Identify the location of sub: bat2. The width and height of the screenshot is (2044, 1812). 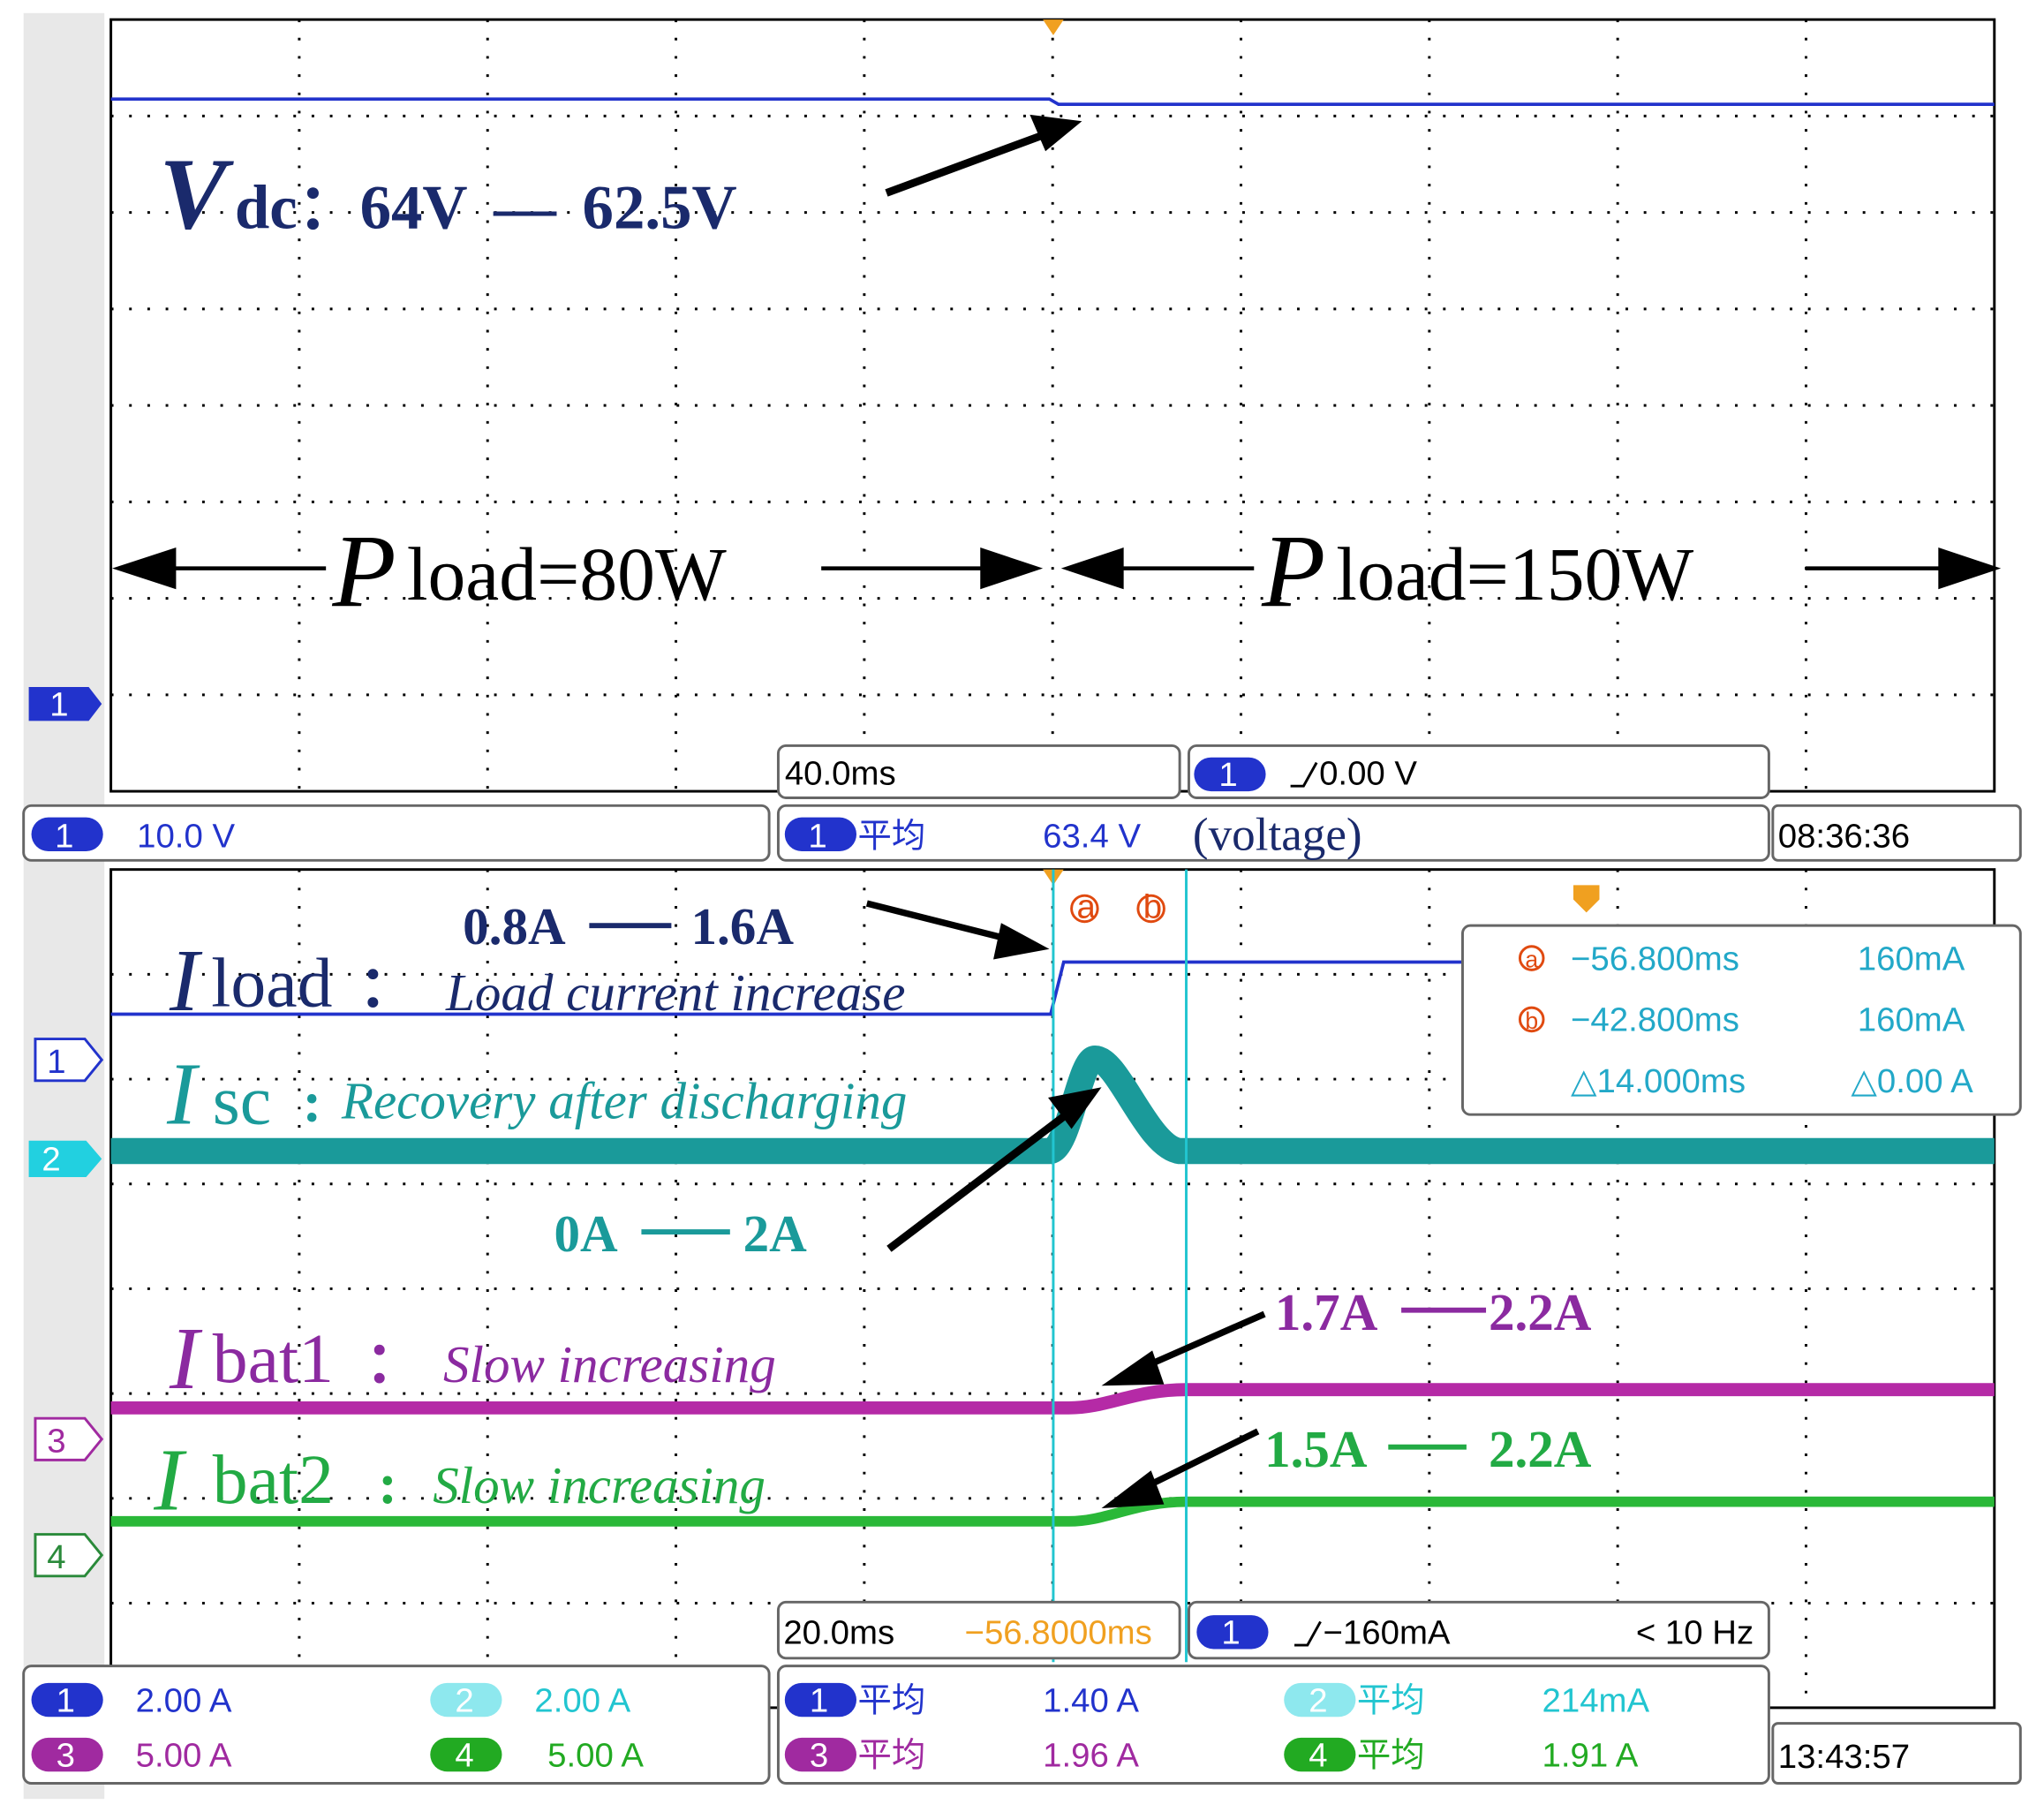
(273, 1480).